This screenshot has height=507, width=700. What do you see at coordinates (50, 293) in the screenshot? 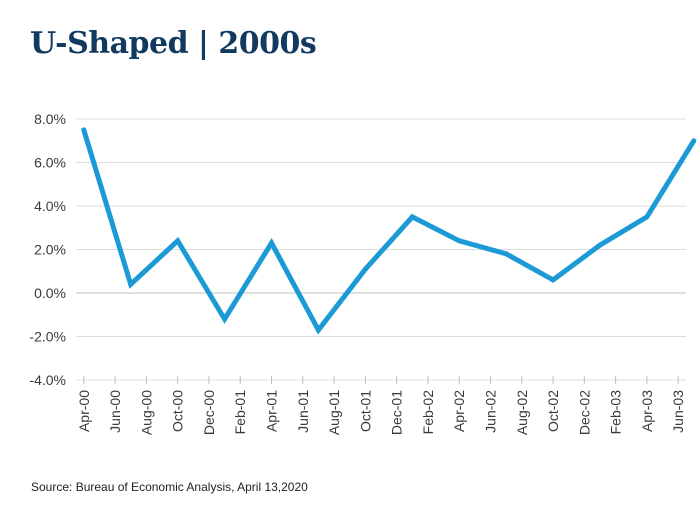
I see `y-tick-label: 0.0%` at bounding box center [50, 293].